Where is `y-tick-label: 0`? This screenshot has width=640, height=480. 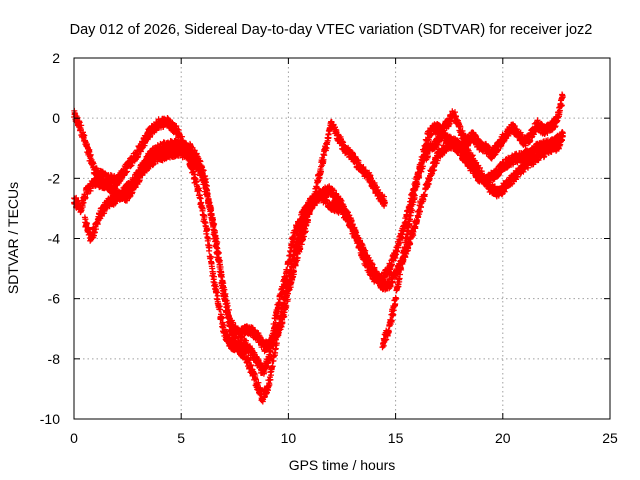
y-tick-label: 0 is located at coordinates (56, 118).